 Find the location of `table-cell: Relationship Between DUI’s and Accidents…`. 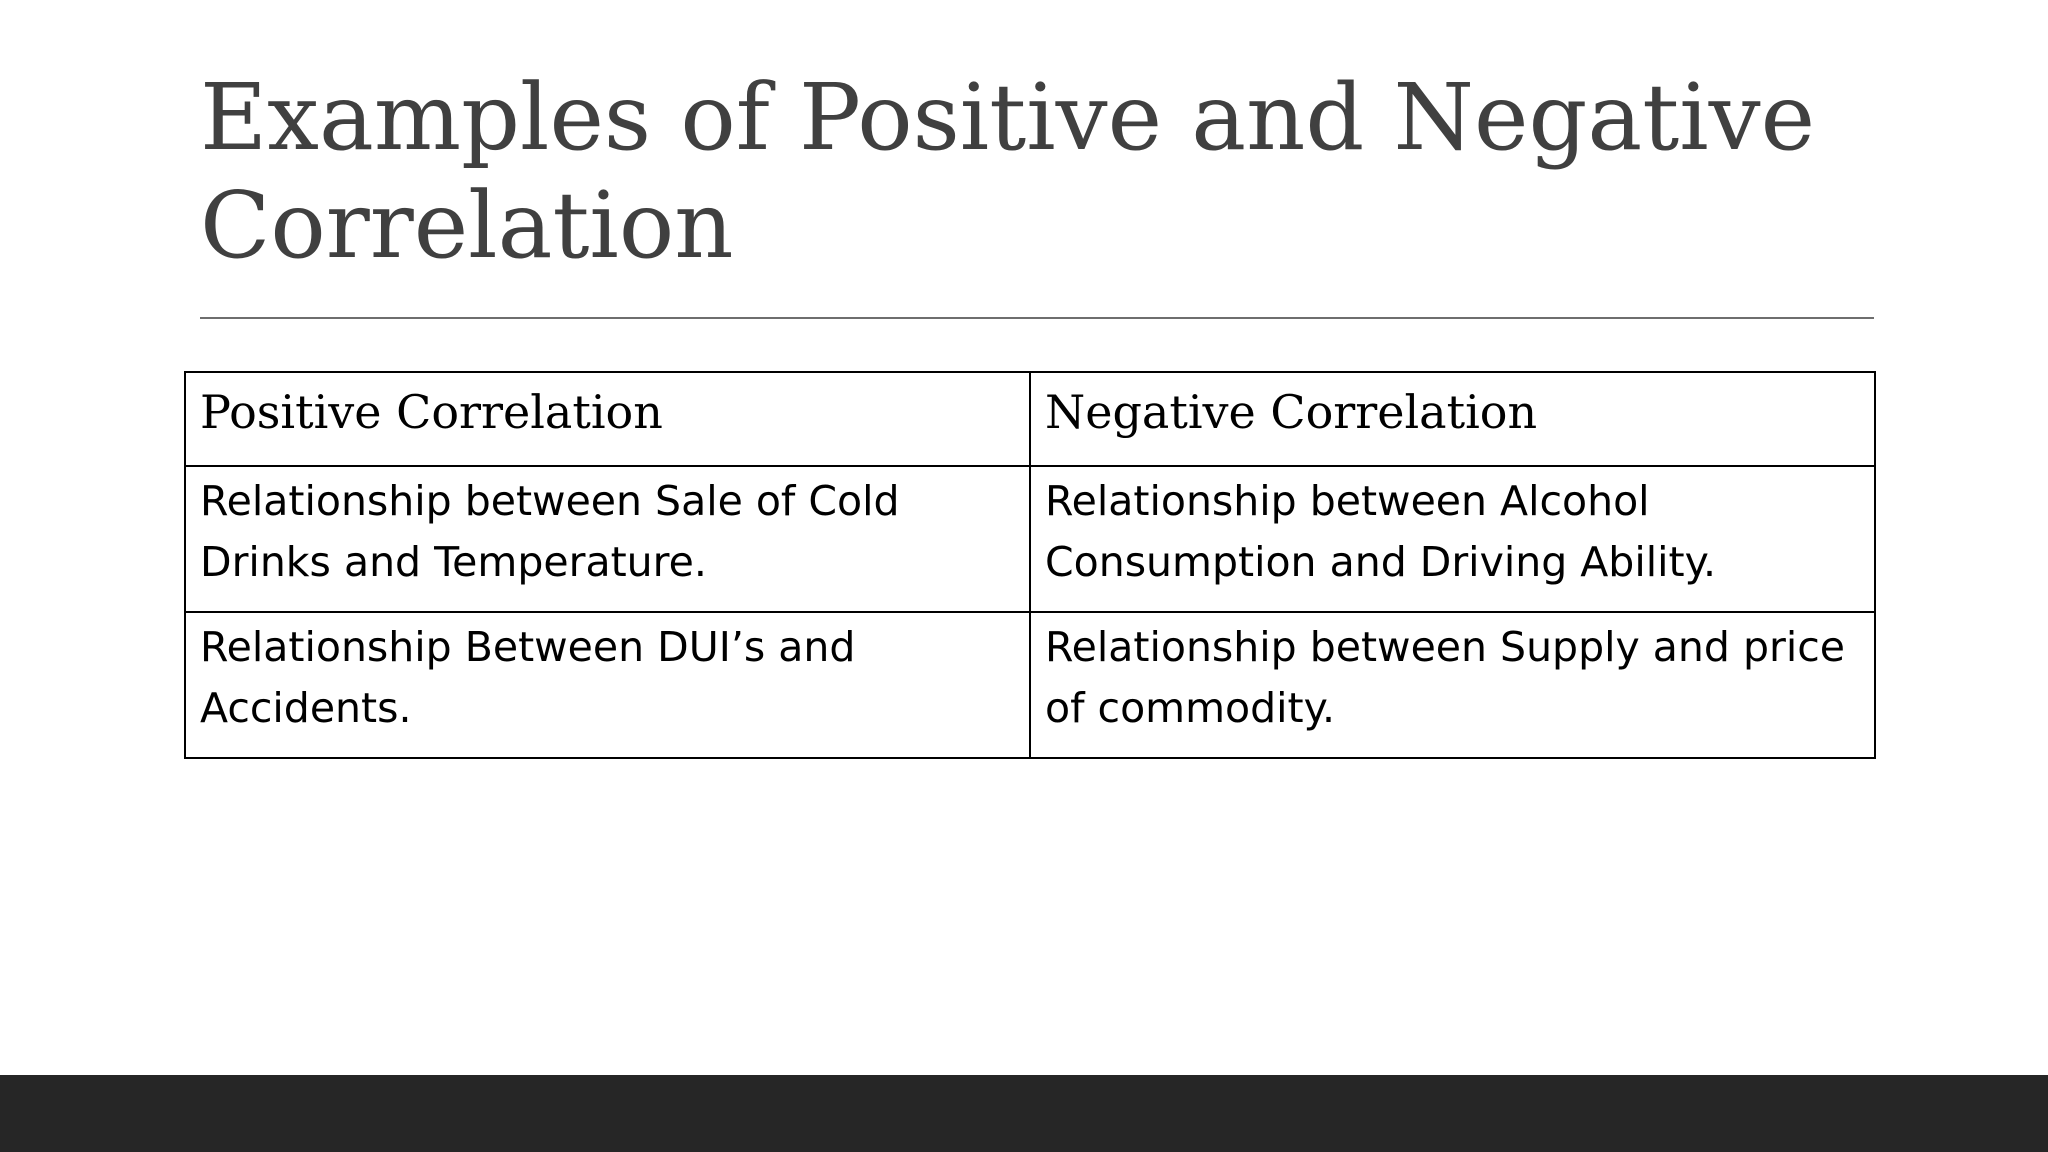

table-cell: Relationship Between DUI’s and Accidents… is located at coordinates (607, 685).